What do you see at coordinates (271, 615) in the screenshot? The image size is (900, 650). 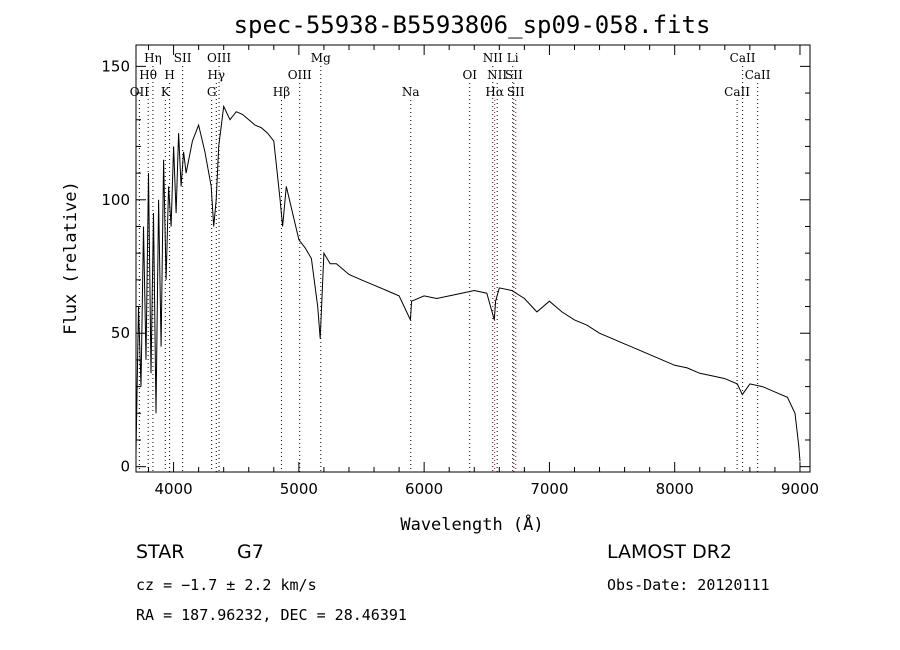 I see `coordinates: RA = 187.96232, DEC = 28.46391` at bounding box center [271, 615].